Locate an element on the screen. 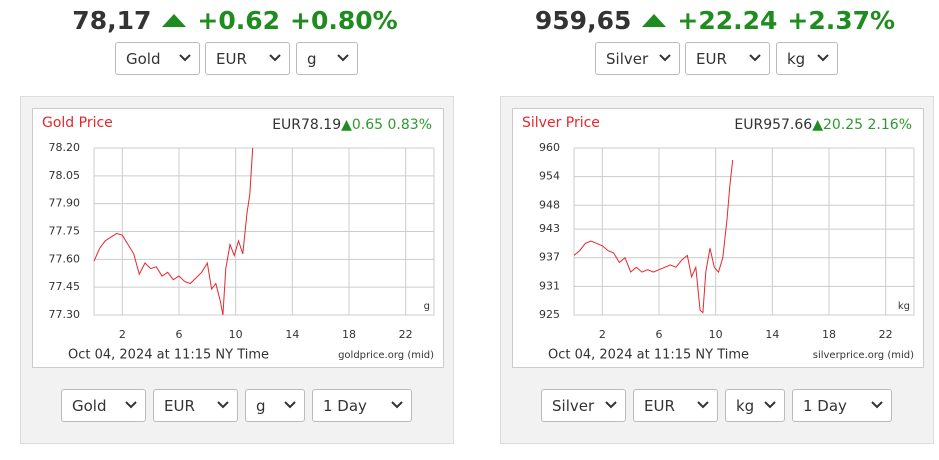 This screenshot has width=939, height=460. y-tick-label: 931 is located at coordinates (549, 285).